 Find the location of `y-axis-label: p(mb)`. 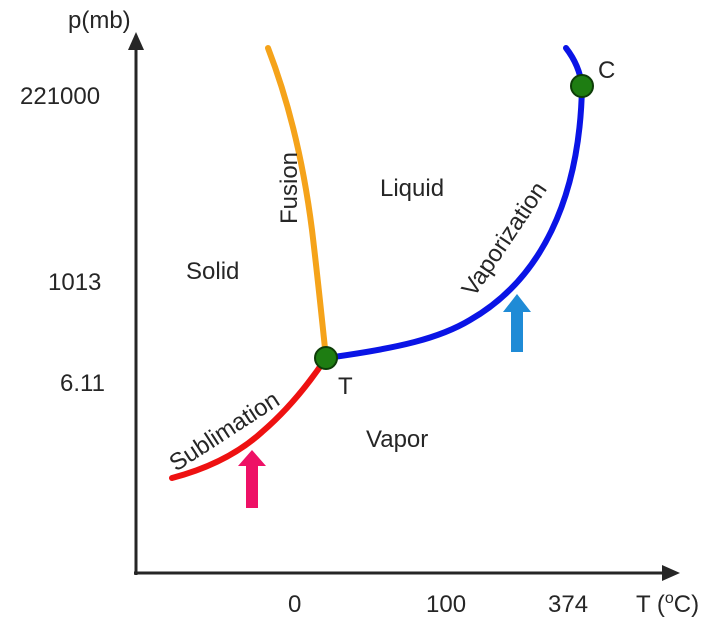

y-axis-label: p(mb) is located at coordinates (99, 20).